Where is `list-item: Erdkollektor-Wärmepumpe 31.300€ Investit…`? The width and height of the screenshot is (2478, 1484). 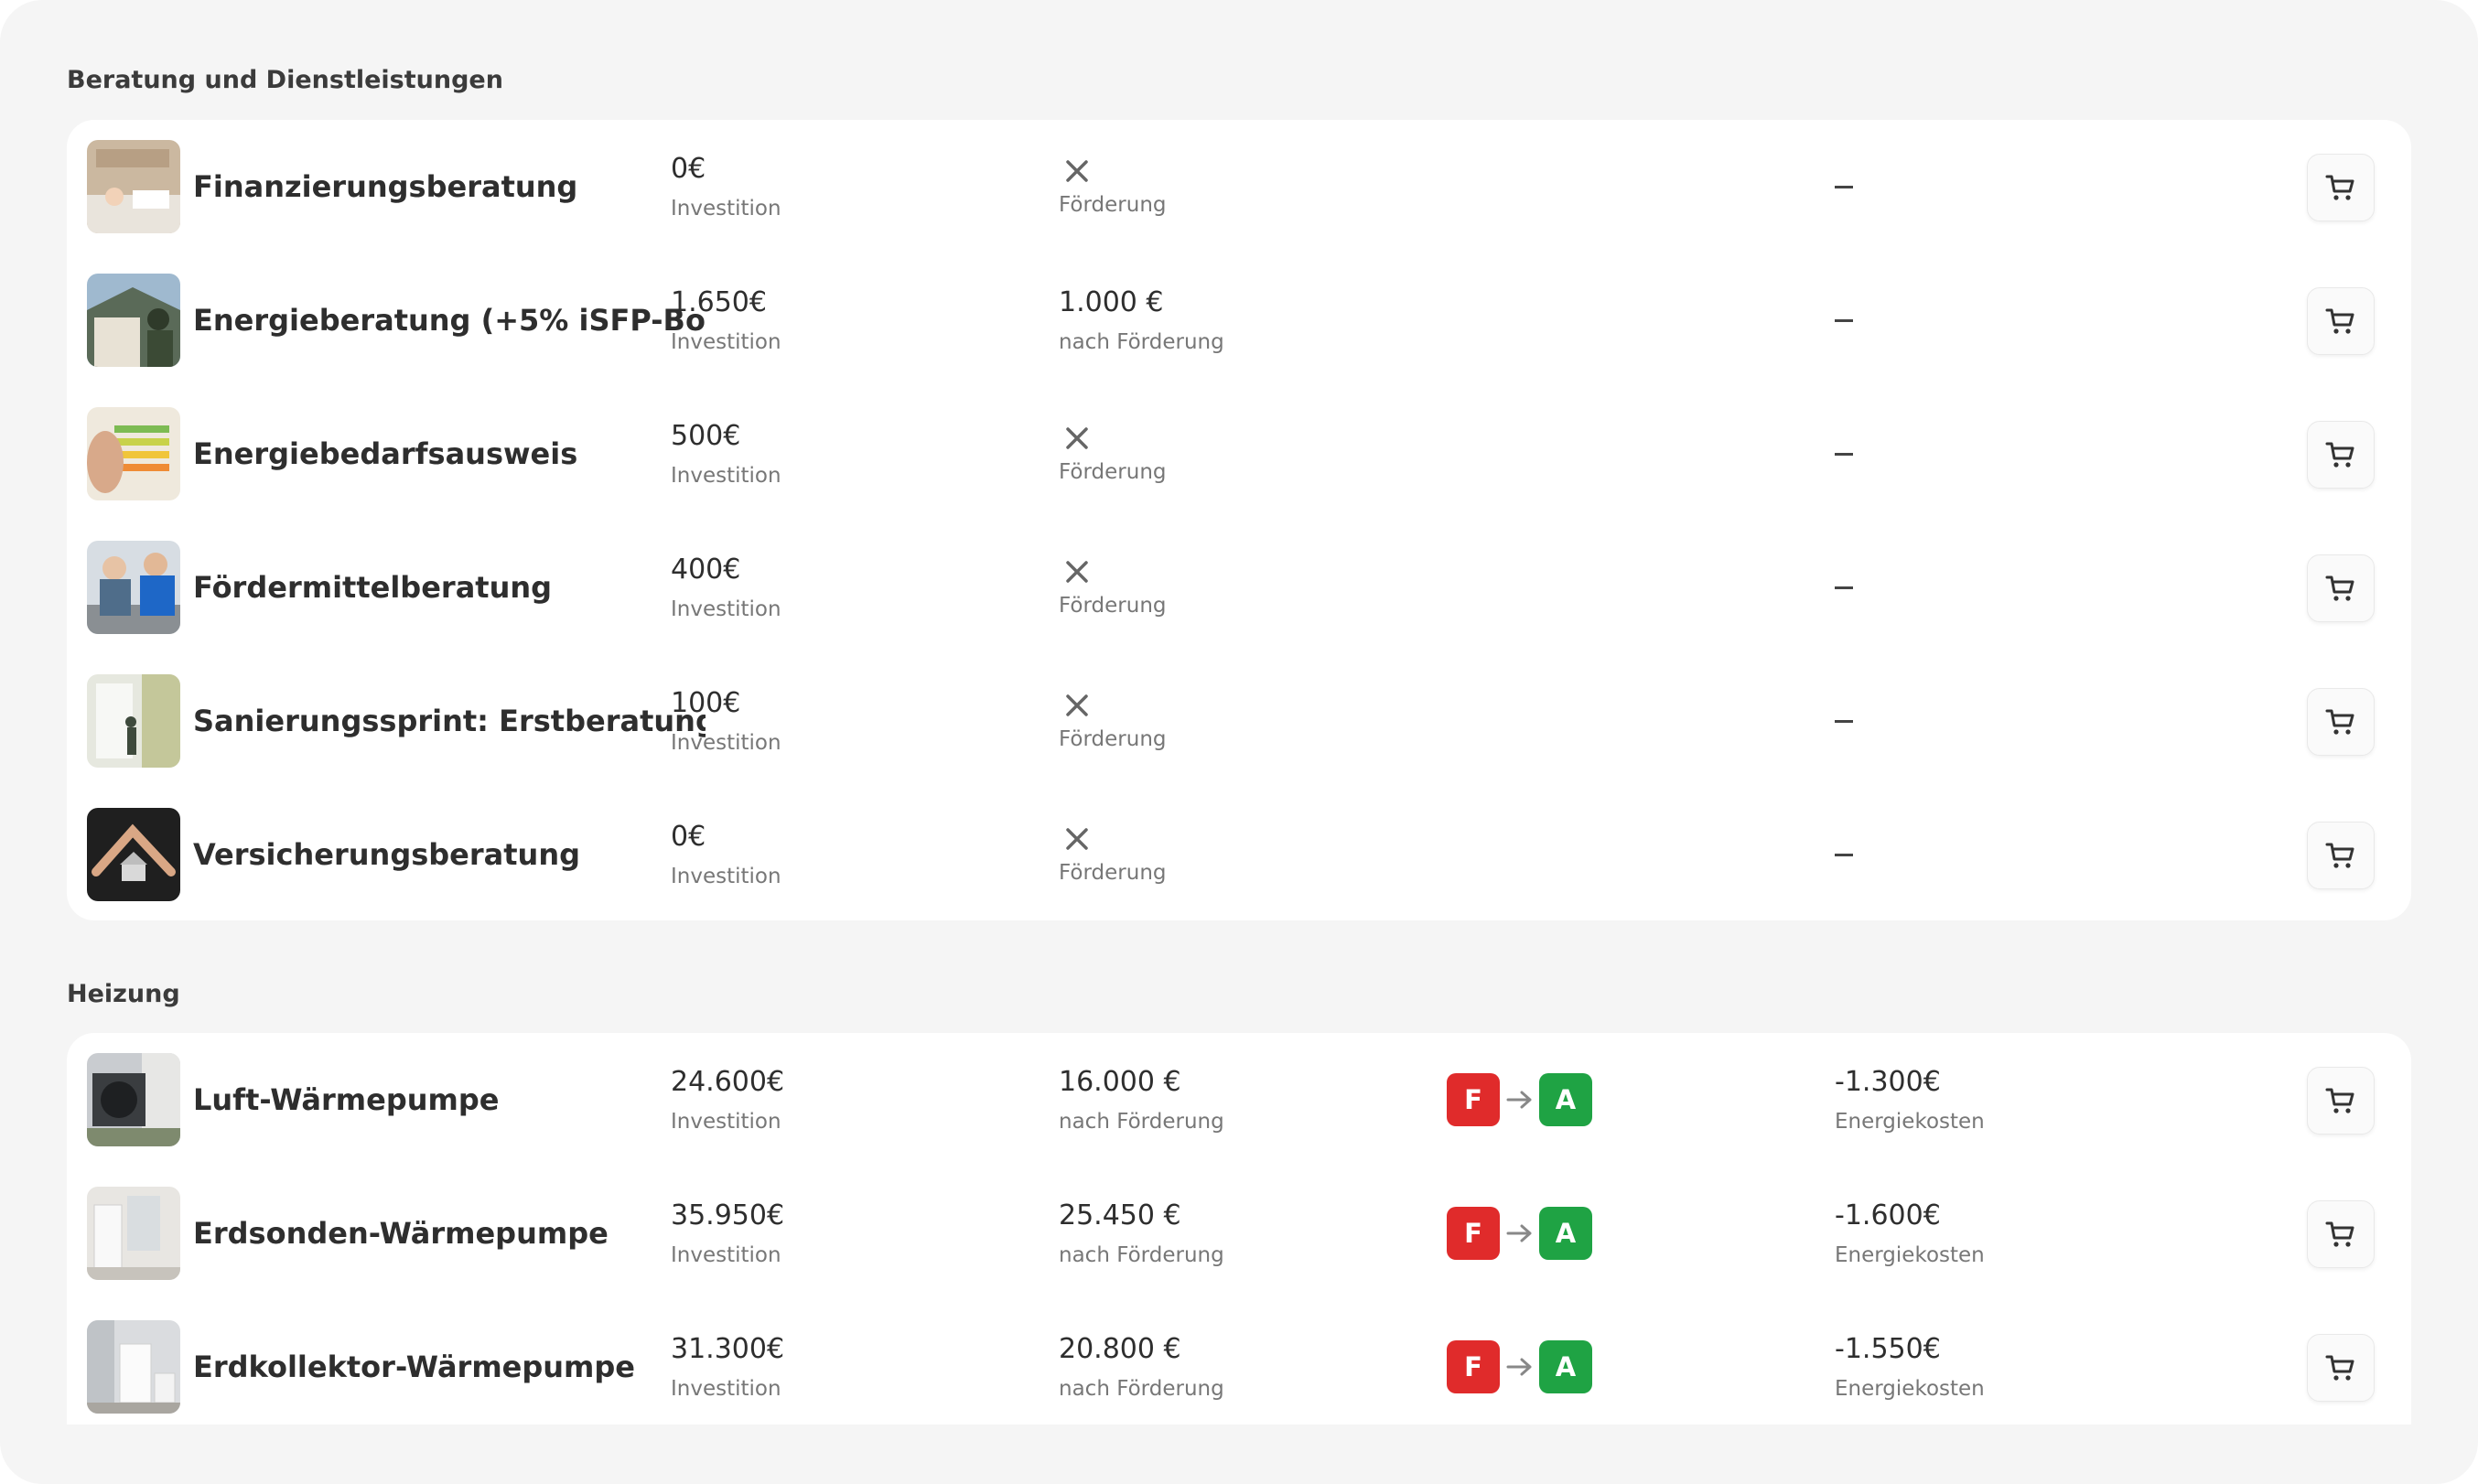
list-item: Erdkollektor-Wärmepumpe 31.300€ Investit… is located at coordinates (1239, 1362).